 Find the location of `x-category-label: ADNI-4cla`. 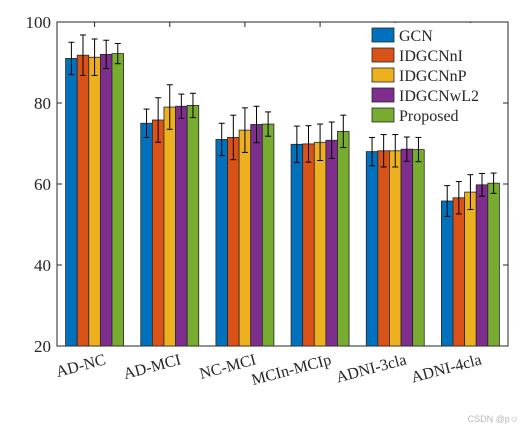

x-category-label: ADNI-4cla is located at coordinates (447, 368).